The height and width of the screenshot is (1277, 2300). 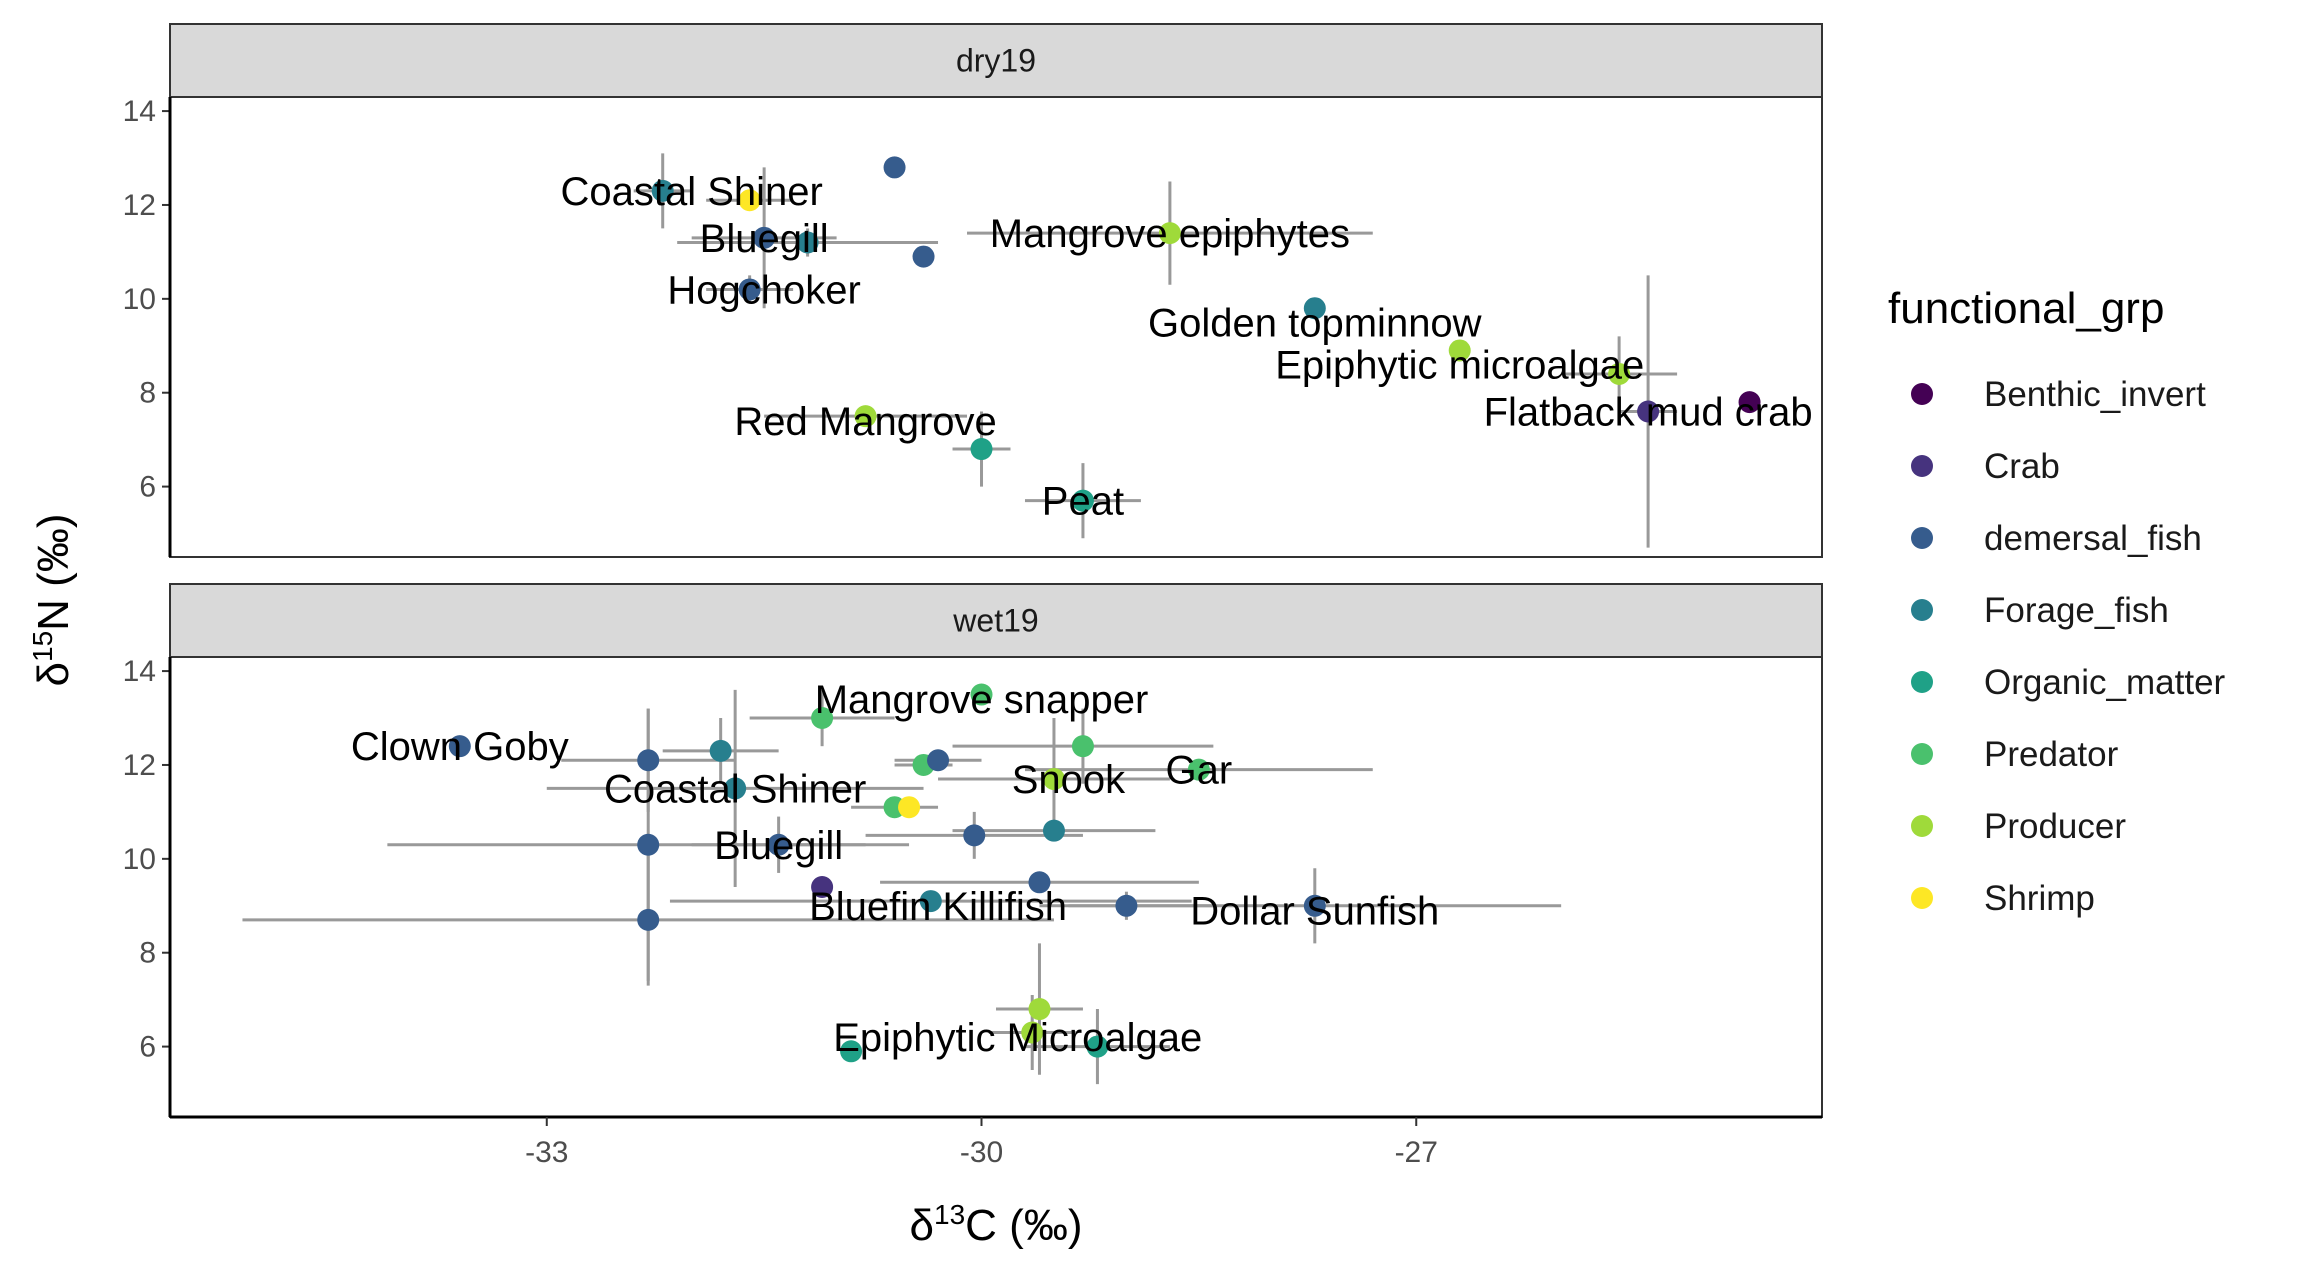 What do you see at coordinates (139, 205) in the screenshot?
I see `y-tick-label: 12` at bounding box center [139, 205].